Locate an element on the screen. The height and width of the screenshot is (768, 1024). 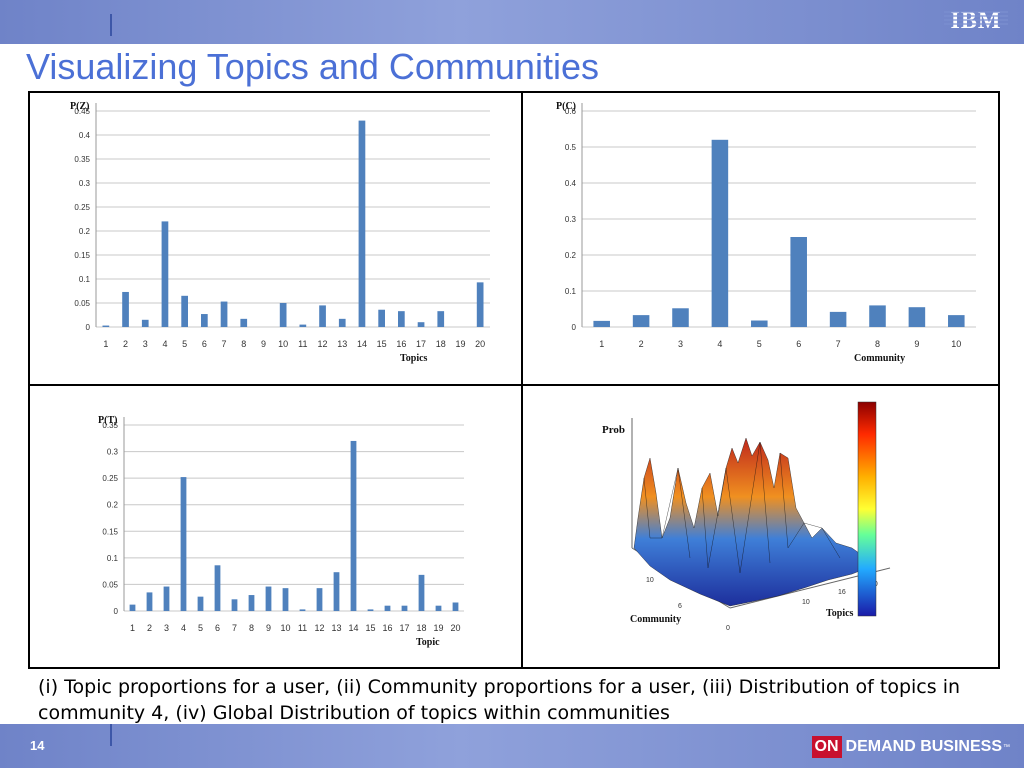
x-tick-label: 18 is located at coordinates (421, 628).